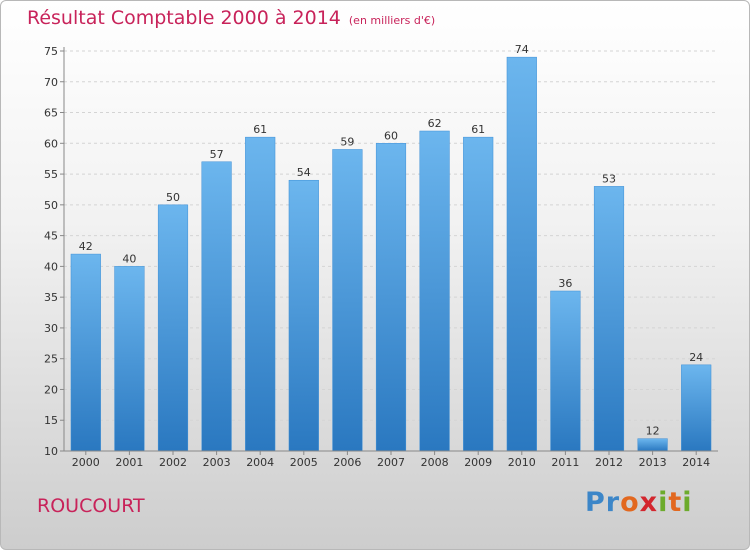  What do you see at coordinates (91, 506) in the screenshot?
I see `commune-name: ROUCOURT` at bounding box center [91, 506].